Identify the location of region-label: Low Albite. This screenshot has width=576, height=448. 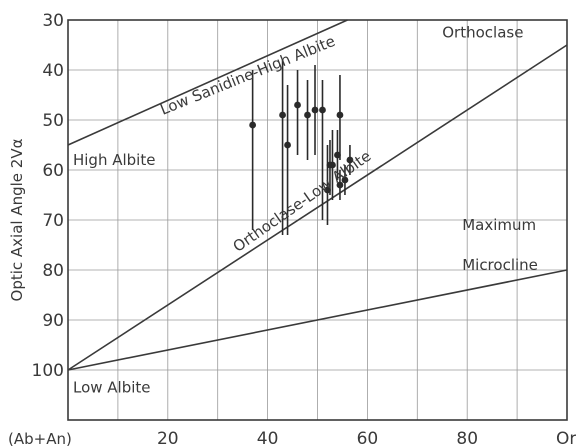
(112, 388).